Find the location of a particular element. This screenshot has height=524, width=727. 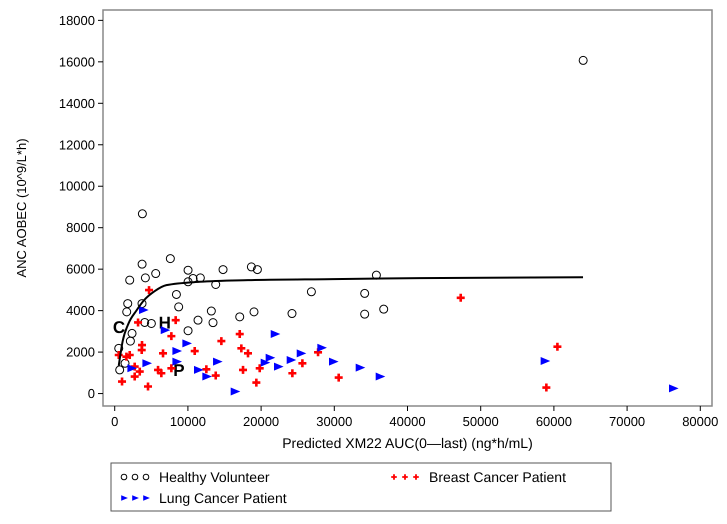

x-tick-label: 30000 is located at coordinates (334, 421).